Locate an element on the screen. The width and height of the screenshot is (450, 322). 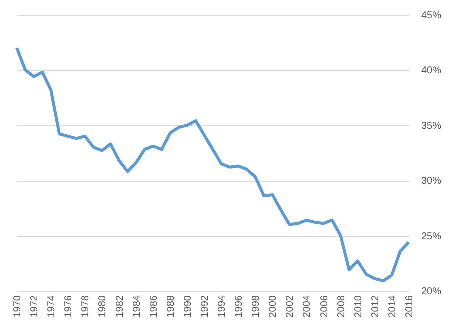
x-tick-label: 1996 is located at coordinates (240, 306).